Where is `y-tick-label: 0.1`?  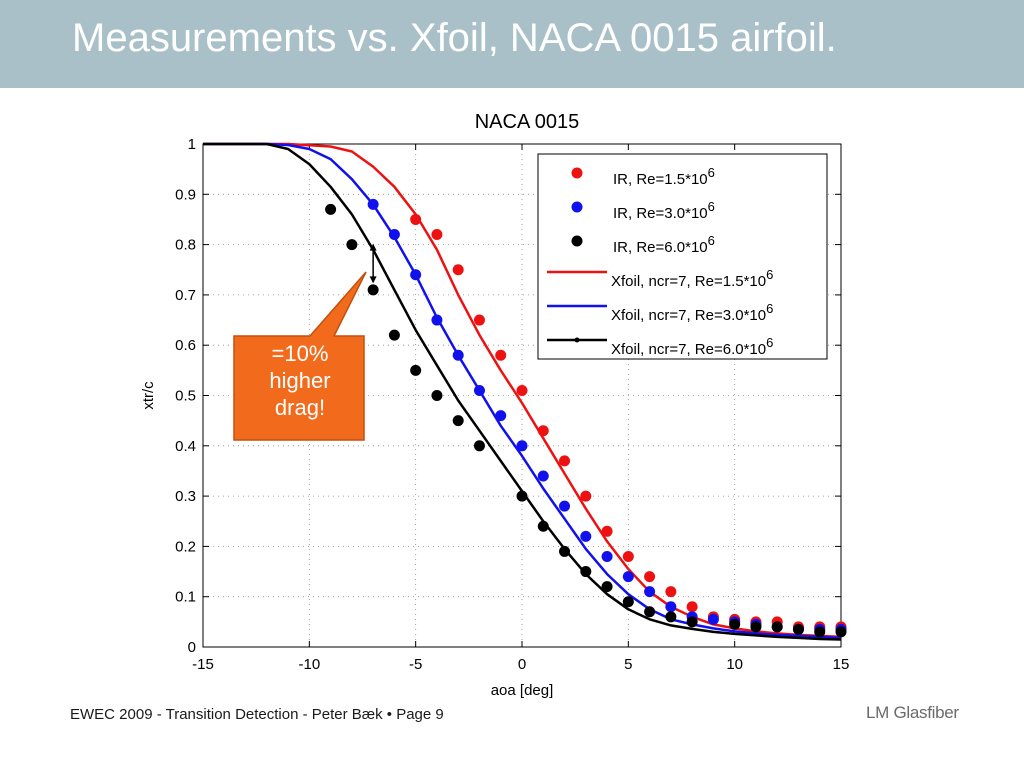 y-tick-label: 0.1 is located at coordinates (185, 597).